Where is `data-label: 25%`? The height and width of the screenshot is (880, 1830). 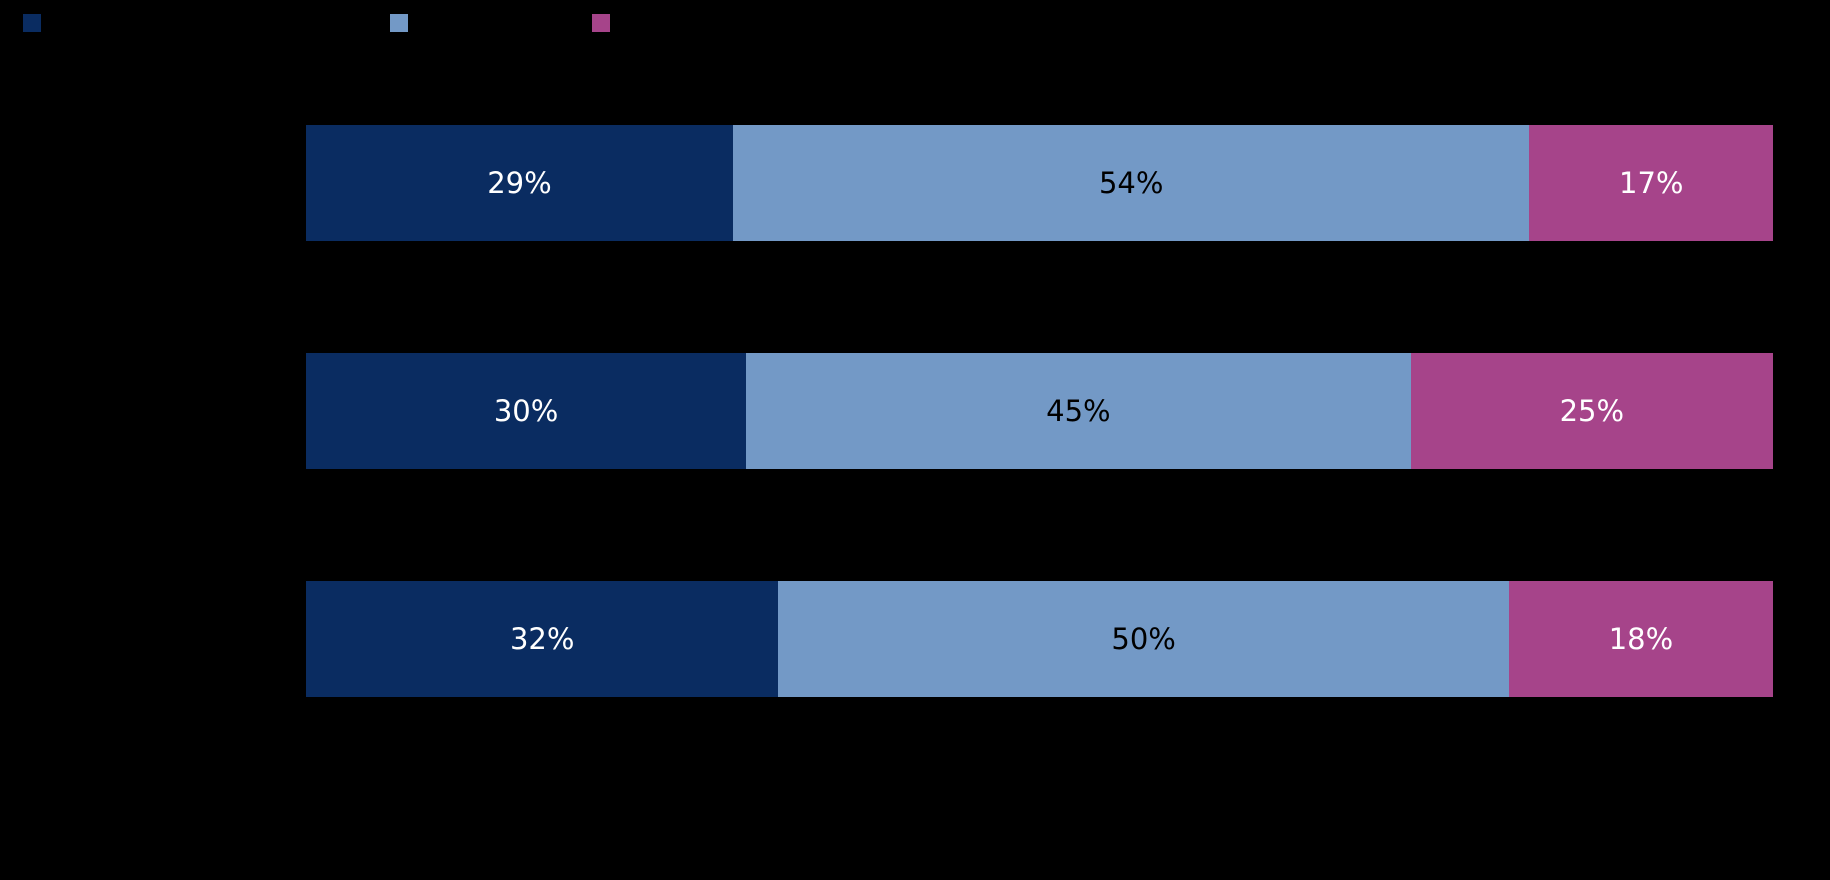 data-label: 25% is located at coordinates (1592, 411).